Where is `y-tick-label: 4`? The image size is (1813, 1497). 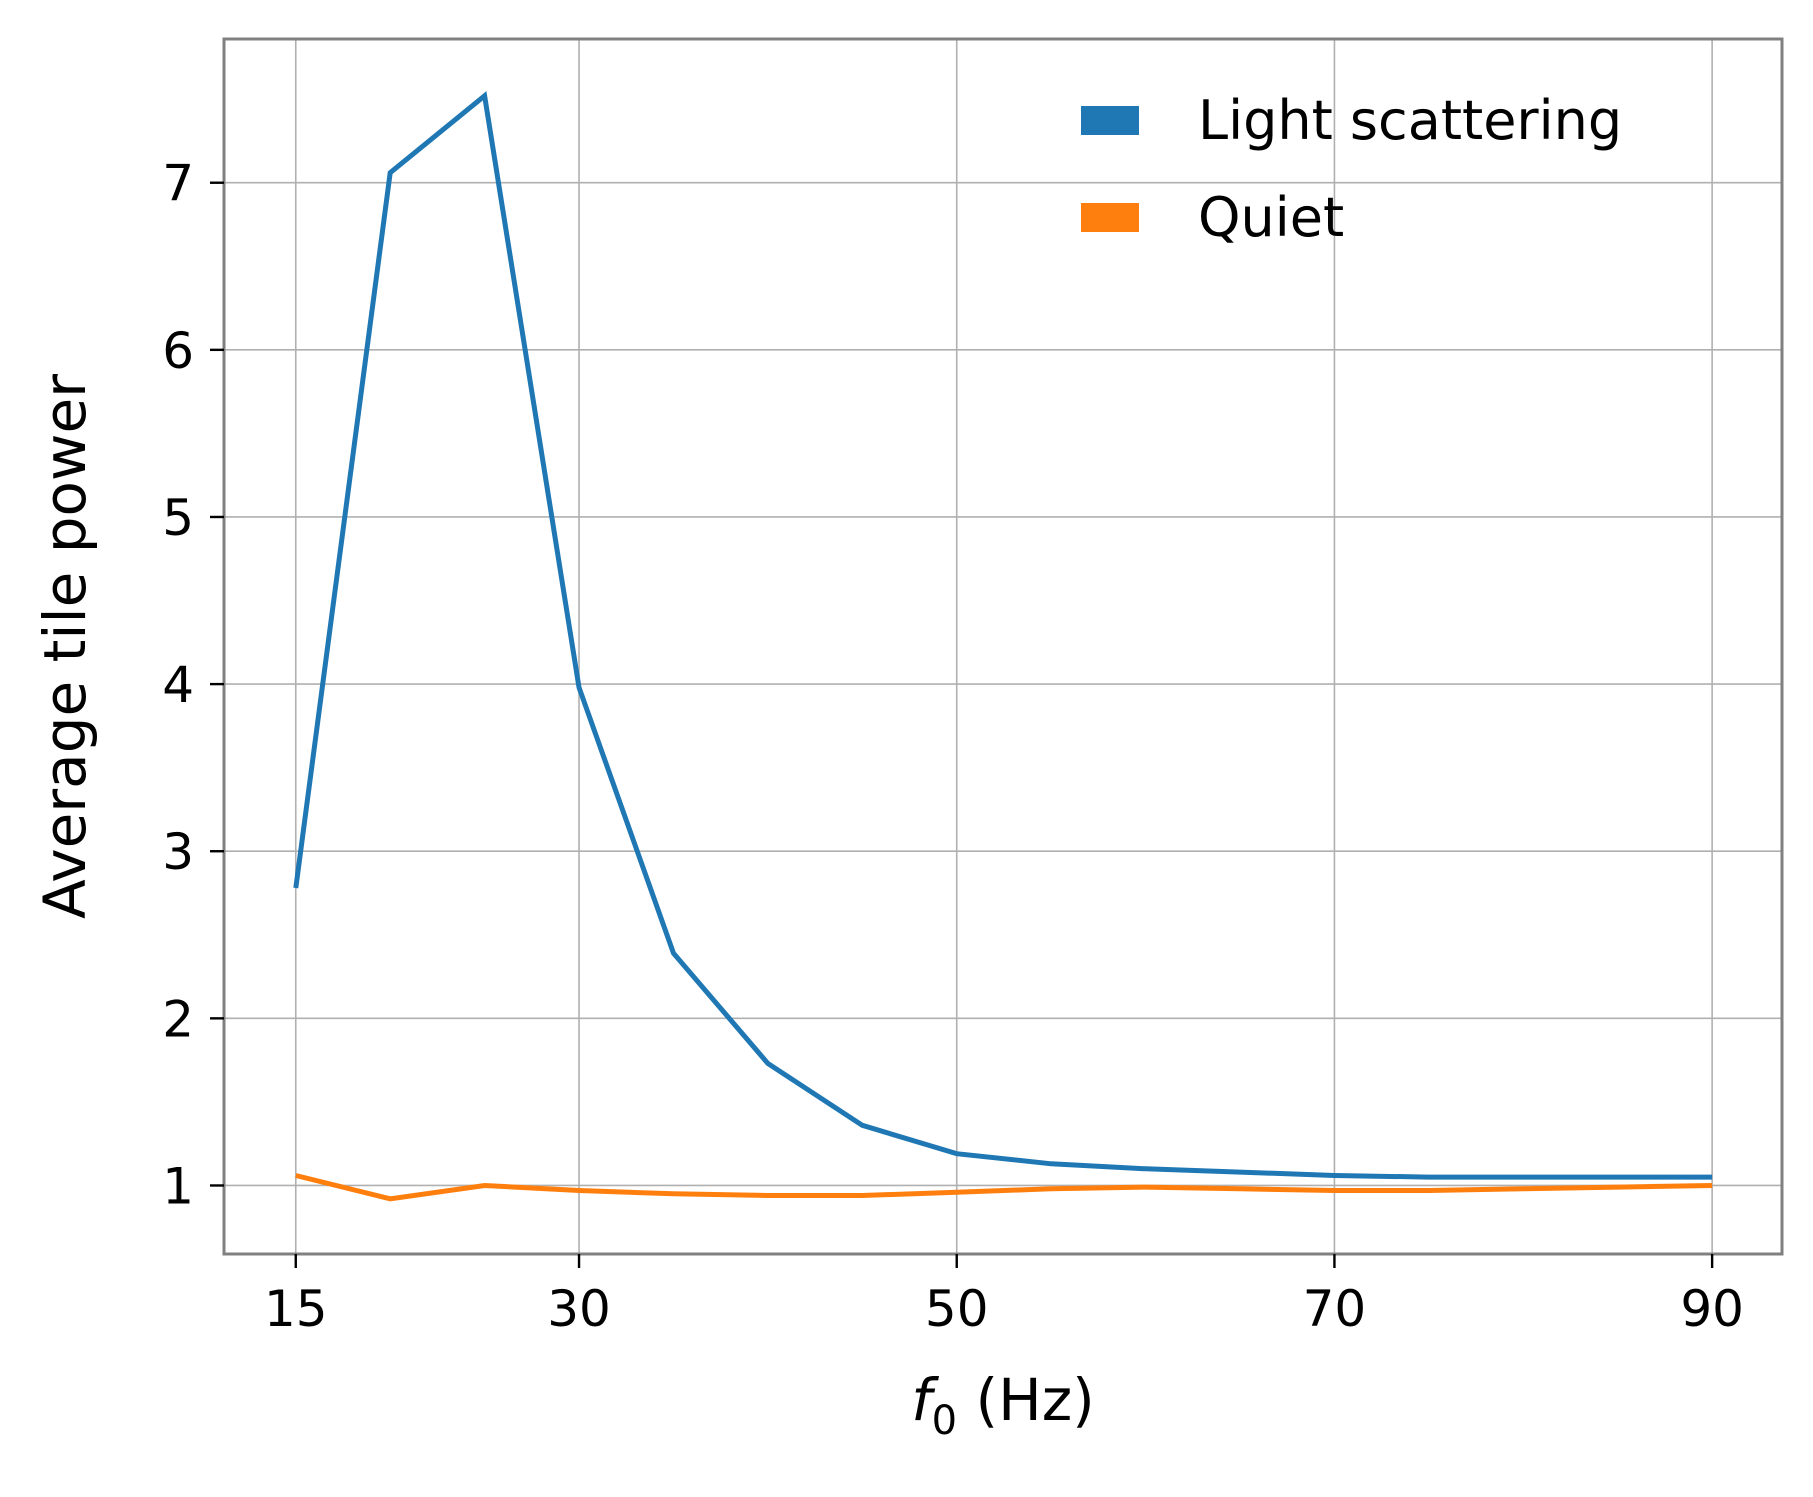 y-tick-label: 4 is located at coordinates (178, 685).